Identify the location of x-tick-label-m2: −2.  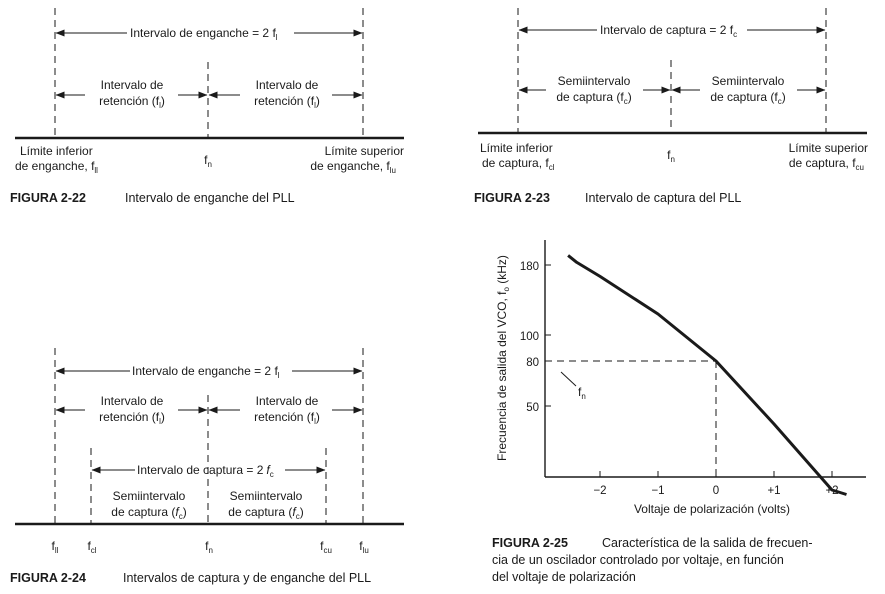
(599, 491).